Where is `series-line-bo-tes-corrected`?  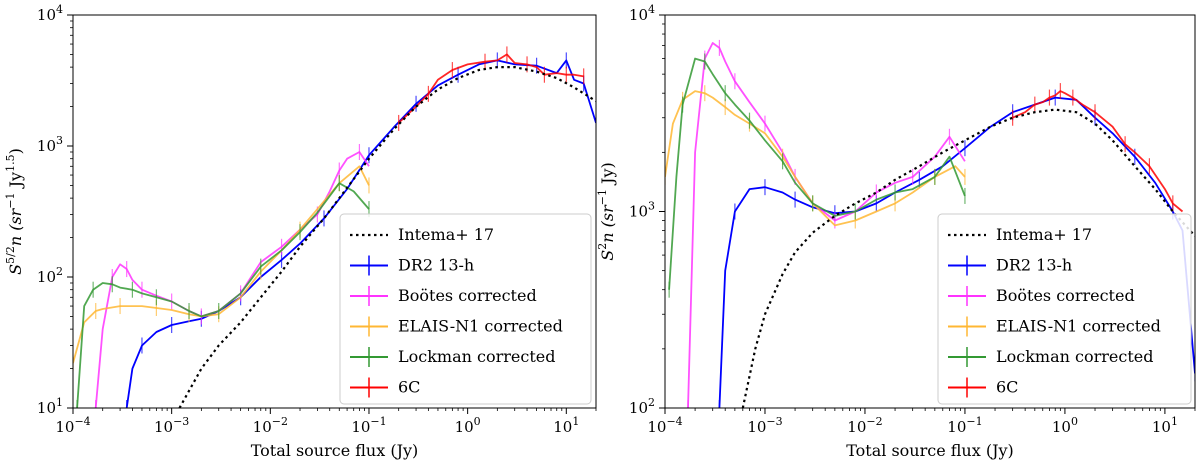 series-line-bo-tes-corrected is located at coordinates (232, 279).